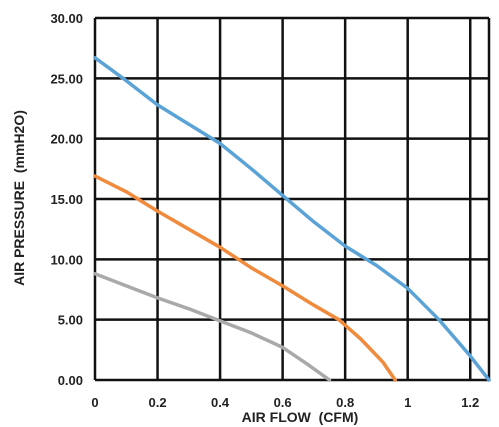 This screenshot has width=499, height=427. I want to click on x-tick-label: 0.4, so click(220, 402).